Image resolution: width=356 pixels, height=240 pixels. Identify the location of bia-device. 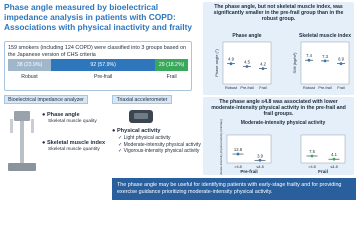
(22, 141).